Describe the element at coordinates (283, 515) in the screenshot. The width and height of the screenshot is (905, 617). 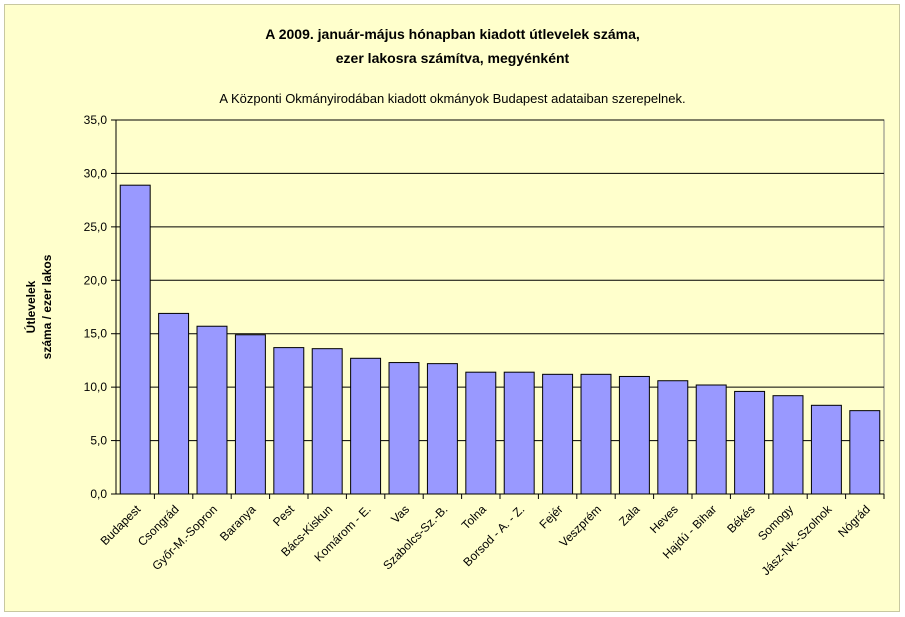
I see `x-tick-label: Pest` at that location.